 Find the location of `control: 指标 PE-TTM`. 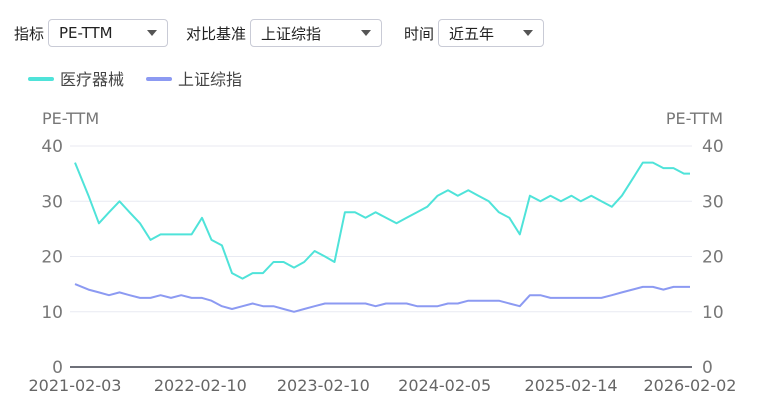

control: 指标 PE-TTM is located at coordinates (91, 33).